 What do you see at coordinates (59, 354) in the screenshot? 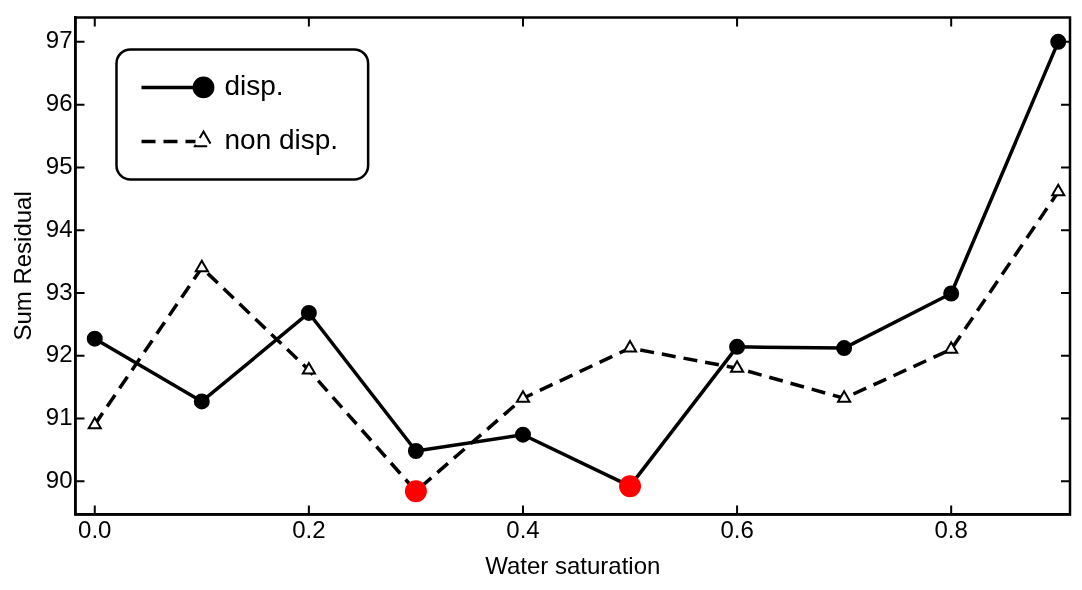
I see `y-tick-label: 92` at bounding box center [59, 354].